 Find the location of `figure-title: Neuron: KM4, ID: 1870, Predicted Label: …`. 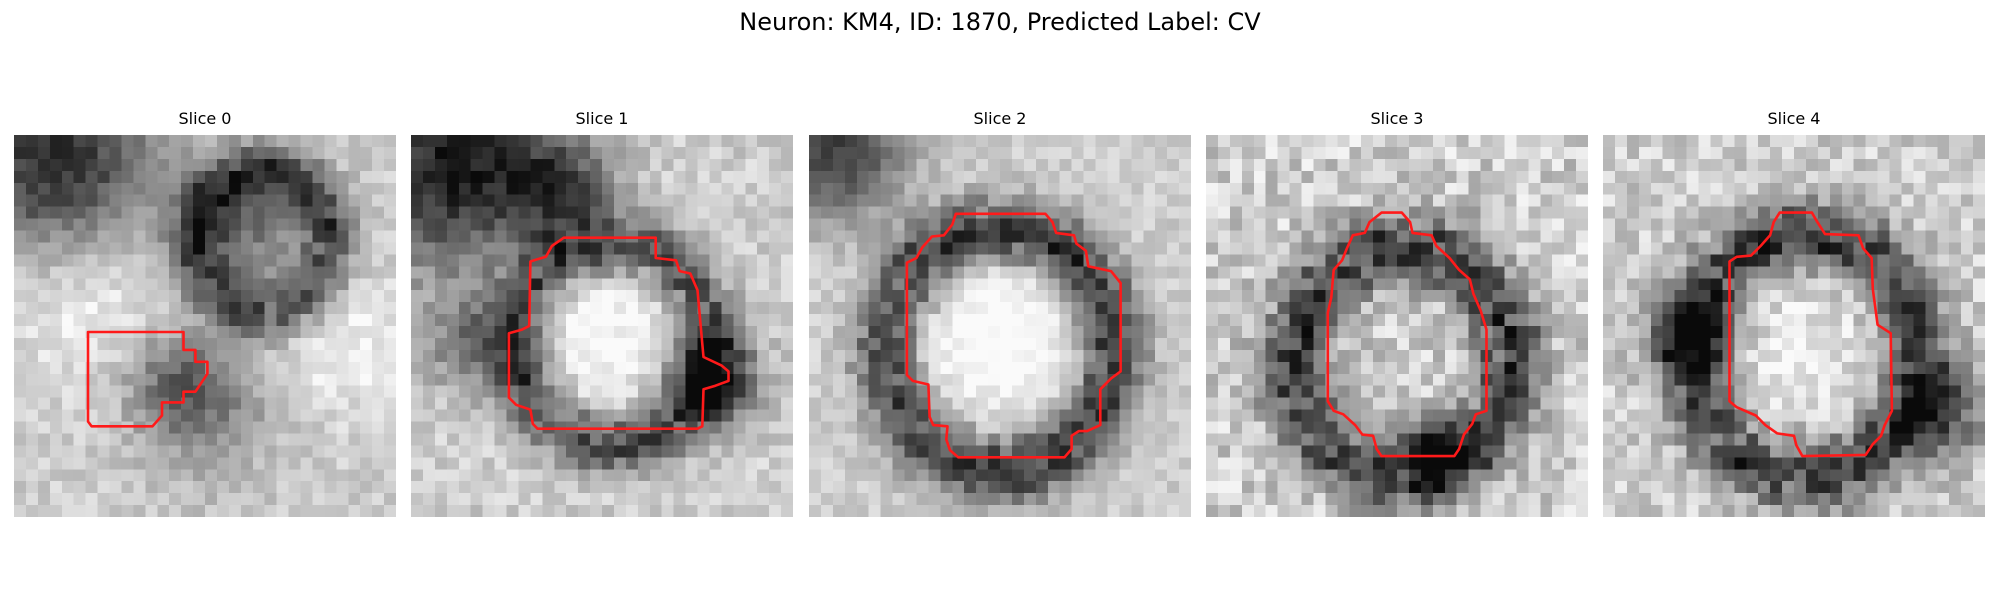

figure-title: Neuron: KM4, ID: 1870, Predicted Label: … is located at coordinates (1000, 22).